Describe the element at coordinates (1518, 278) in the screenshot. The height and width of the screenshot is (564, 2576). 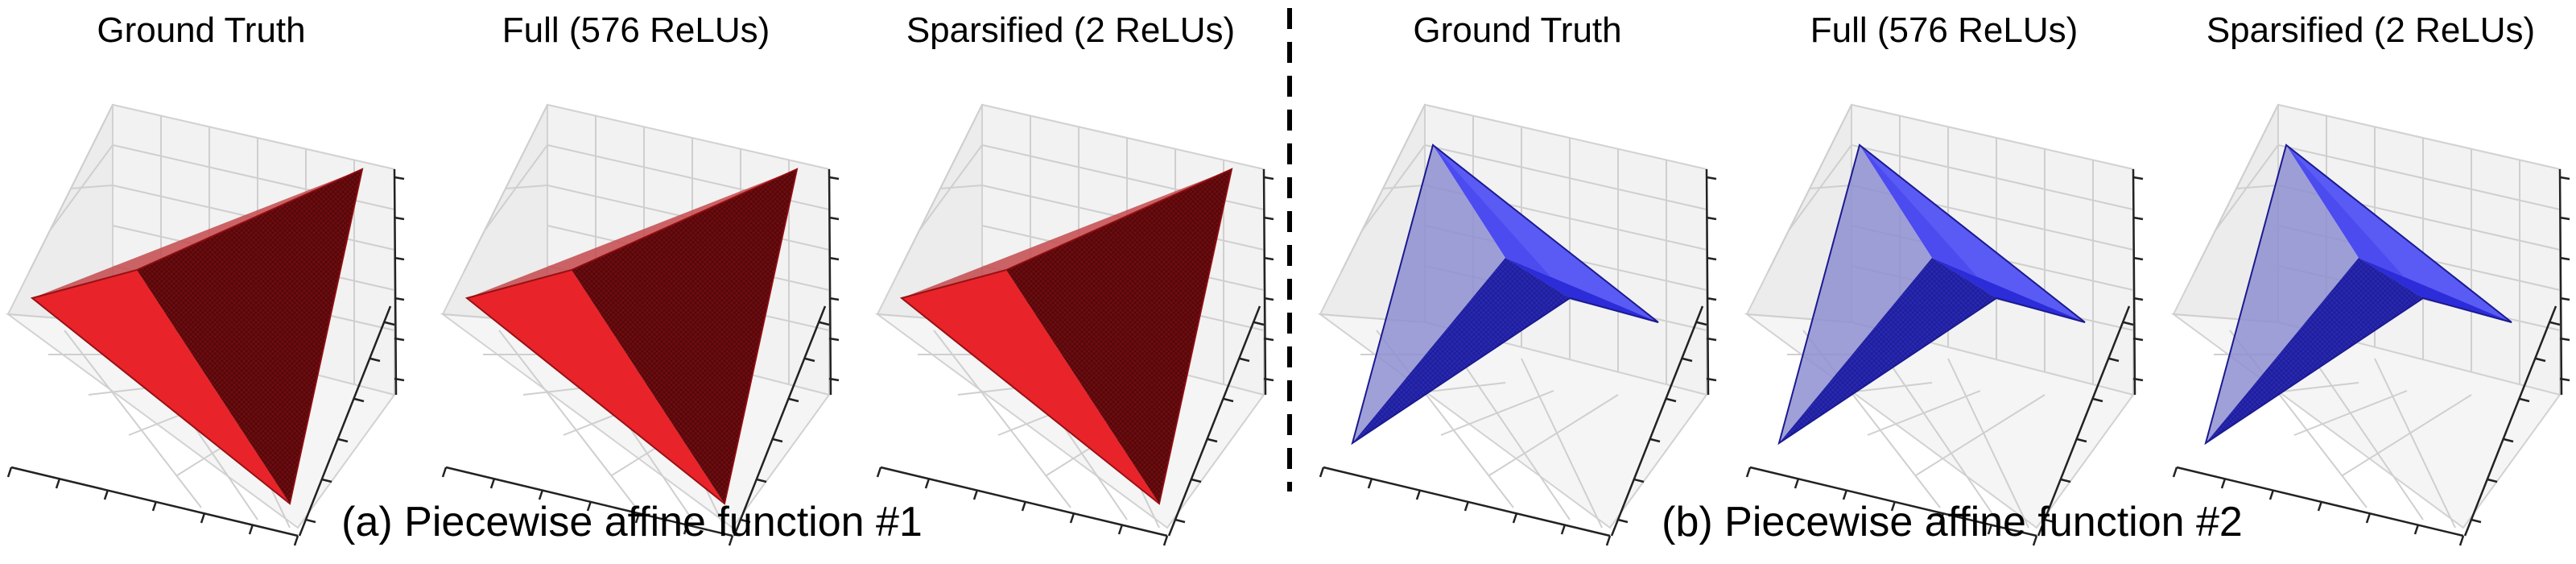
I see `panel-b1: Ground Truth` at that location.